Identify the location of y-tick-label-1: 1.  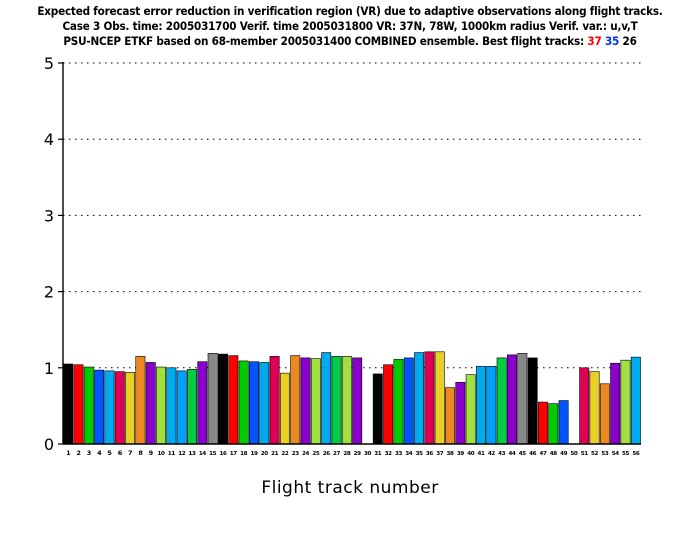
(49, 368).